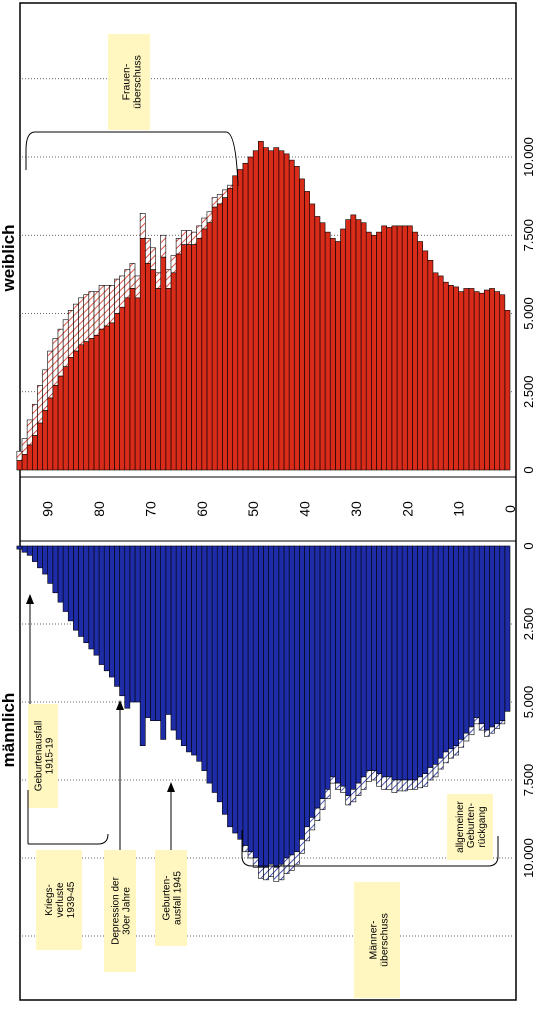  I want to click on male-surplus-bracket, so click(370, 848).